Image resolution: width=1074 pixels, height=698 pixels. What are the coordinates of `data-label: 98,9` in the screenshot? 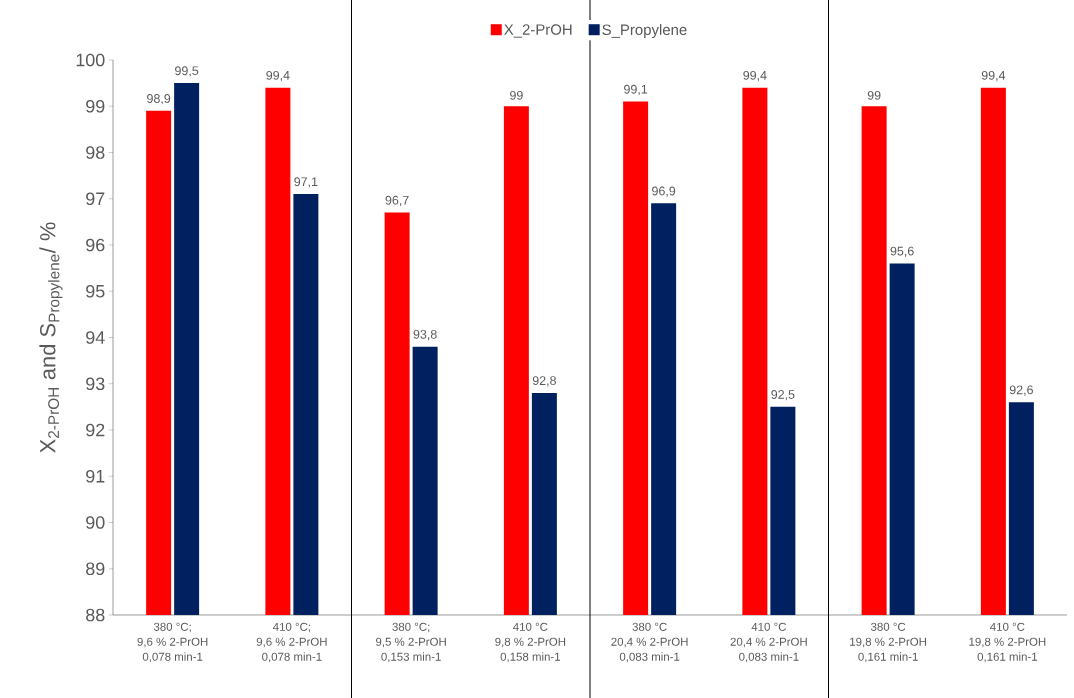 It's located at (159, 99).